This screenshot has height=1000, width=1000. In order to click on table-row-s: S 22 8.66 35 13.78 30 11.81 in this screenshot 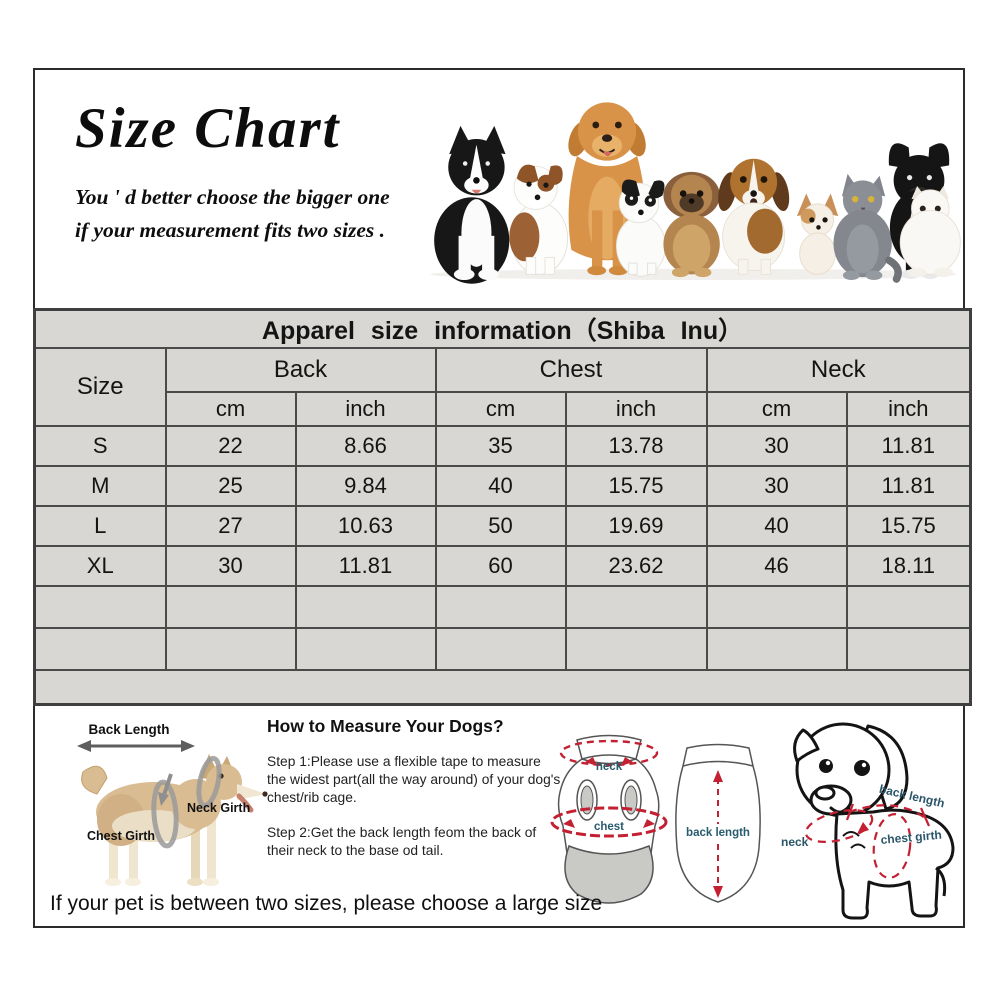, I will do `click(502, 446)`.